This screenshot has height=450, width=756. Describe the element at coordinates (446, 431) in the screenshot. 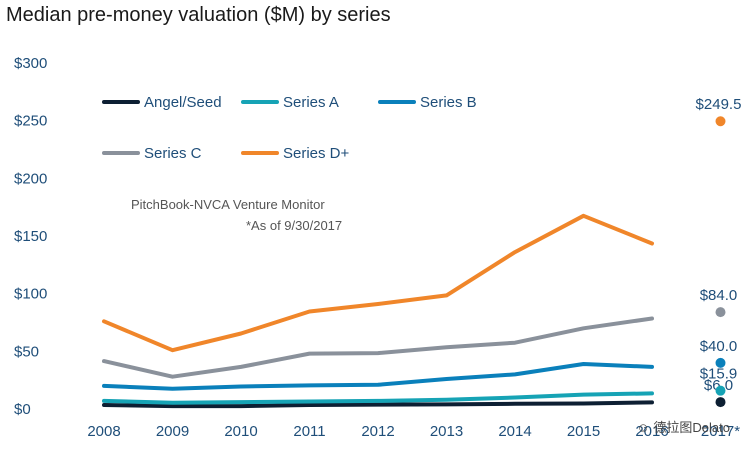

I see `x-tick-label: 2013` at that location.